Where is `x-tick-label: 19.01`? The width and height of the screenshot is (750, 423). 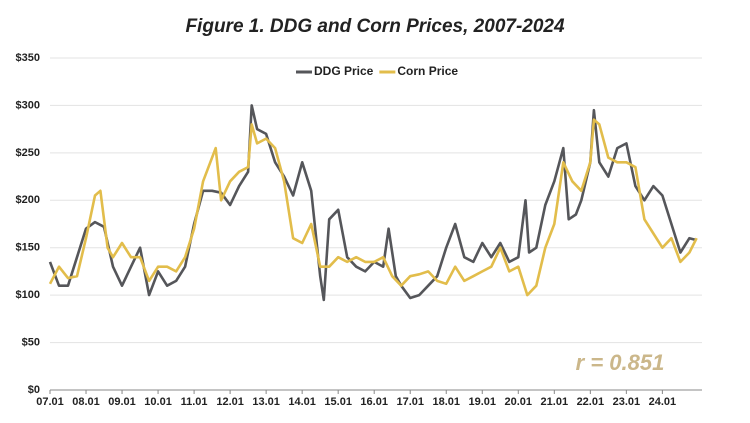
x-tick-label: 19.01 is located at coordinates (482, 402).